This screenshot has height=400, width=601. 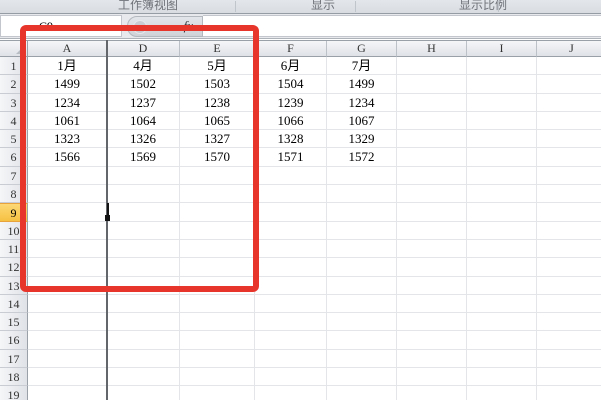 I want to click on cell-D7, so click(x=143, y=176).